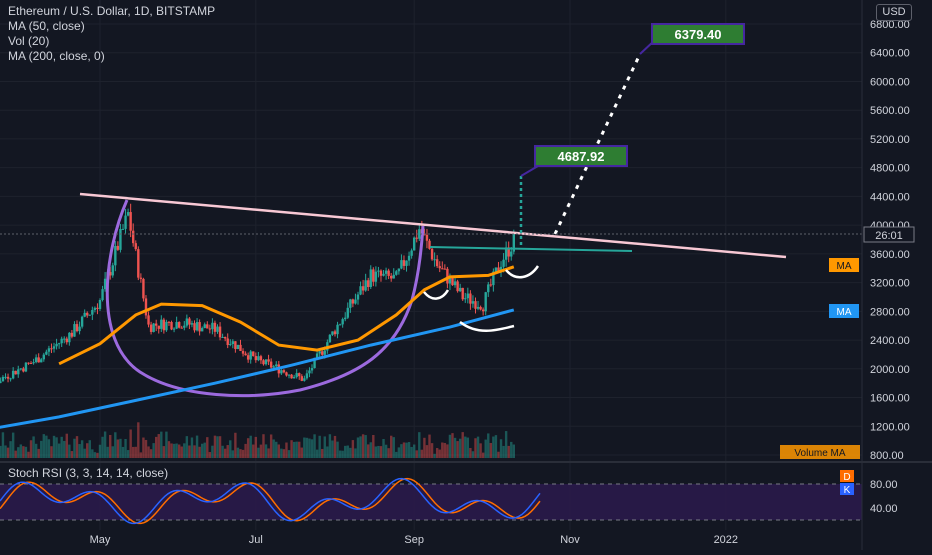 The width and height of the screenshot is (932, 555). I want to click on current-price-text: 26:01, so click(889, 236).